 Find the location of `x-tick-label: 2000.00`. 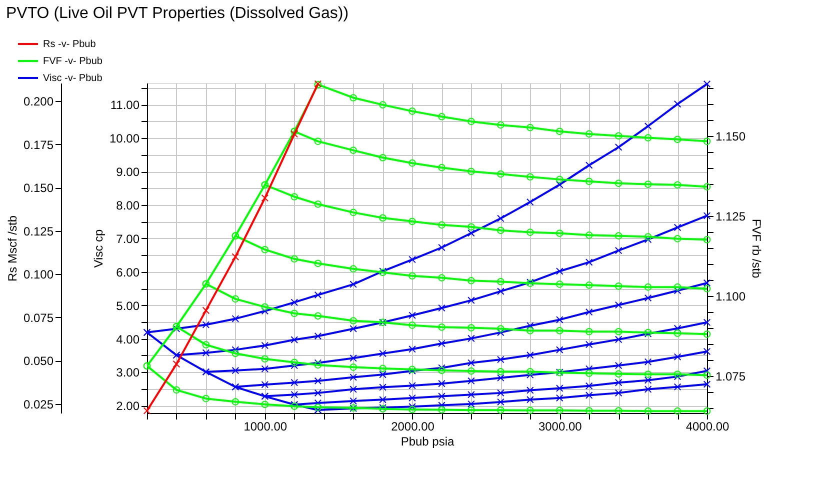

x-tick-label: 2000.00 is located at coordinates (413, 427).